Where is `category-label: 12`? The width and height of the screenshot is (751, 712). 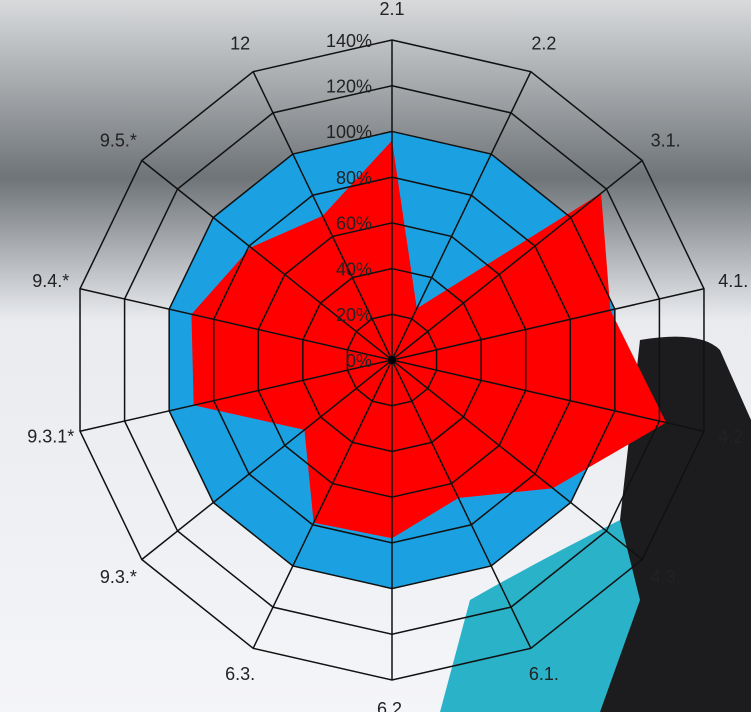
category-label: 12 is located at coordinates (240, 43).